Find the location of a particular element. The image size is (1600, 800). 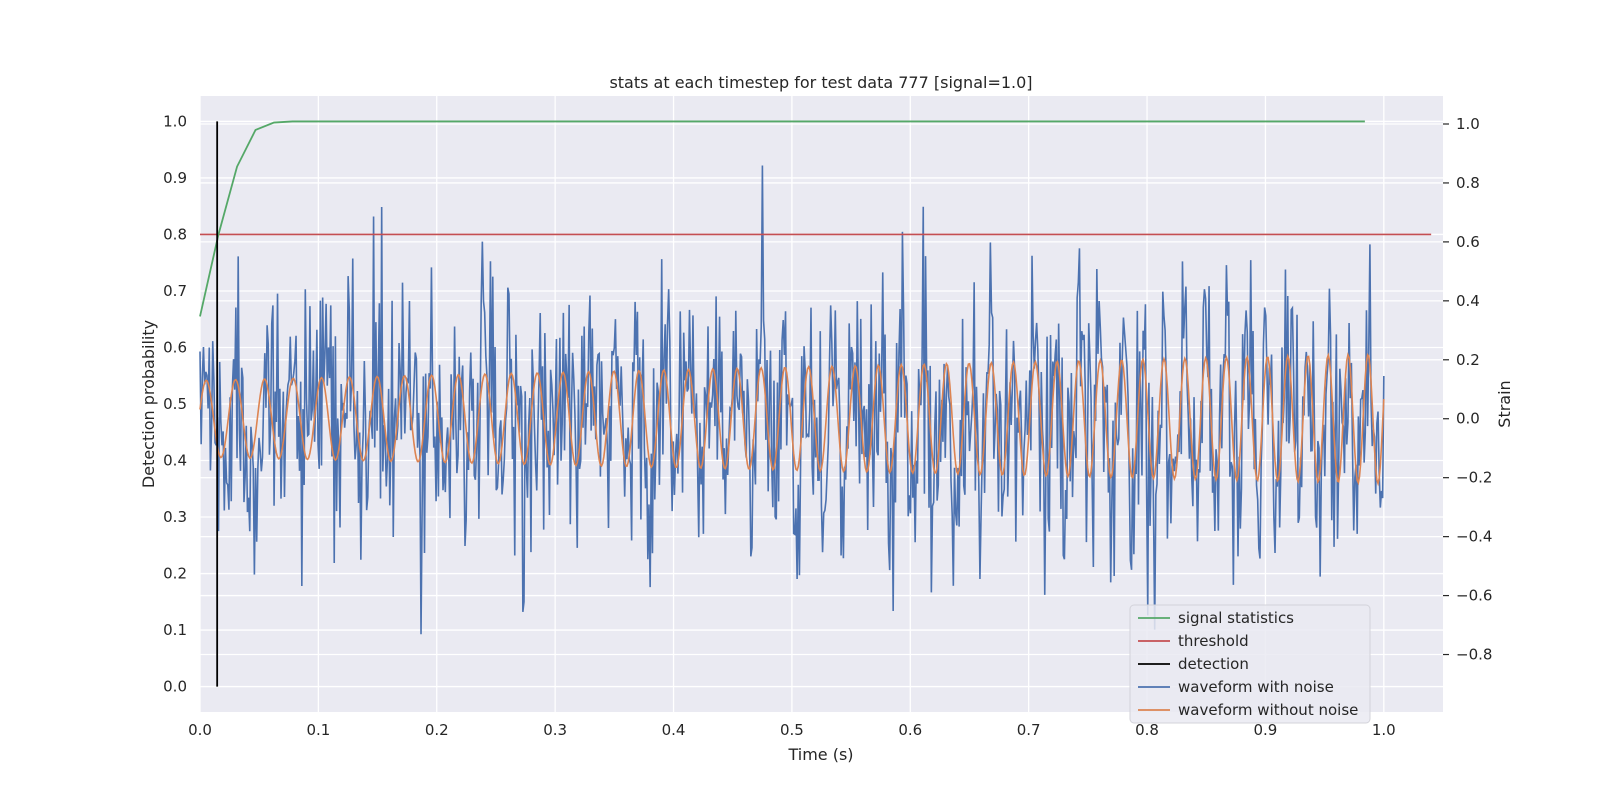

legend-box is located at coordinates (1250, 664).